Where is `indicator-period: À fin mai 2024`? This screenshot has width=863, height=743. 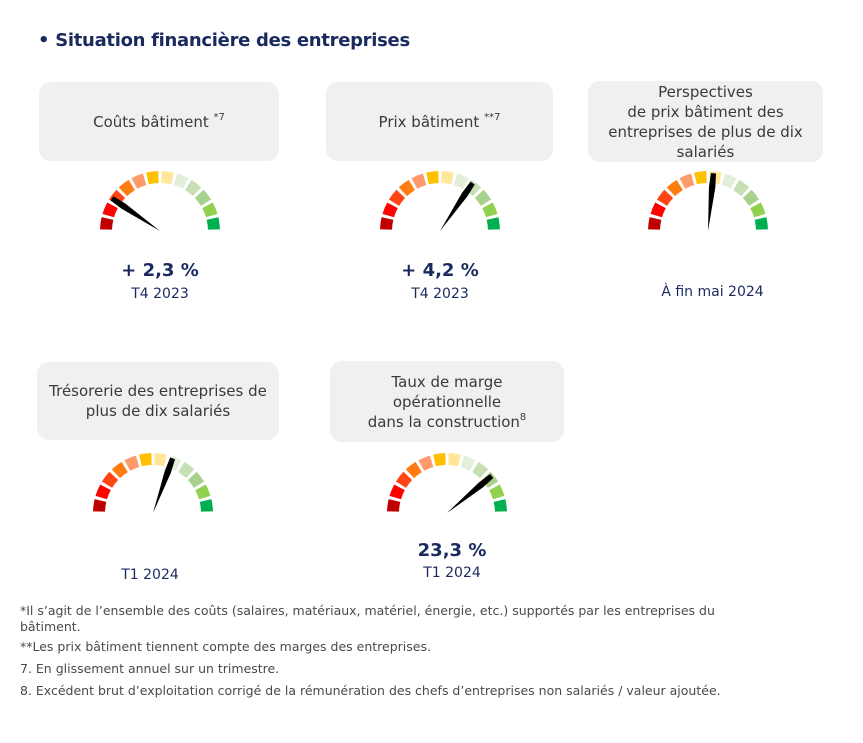 indicator-period: À fin mai 2024 is located at coordinates (712, 292).